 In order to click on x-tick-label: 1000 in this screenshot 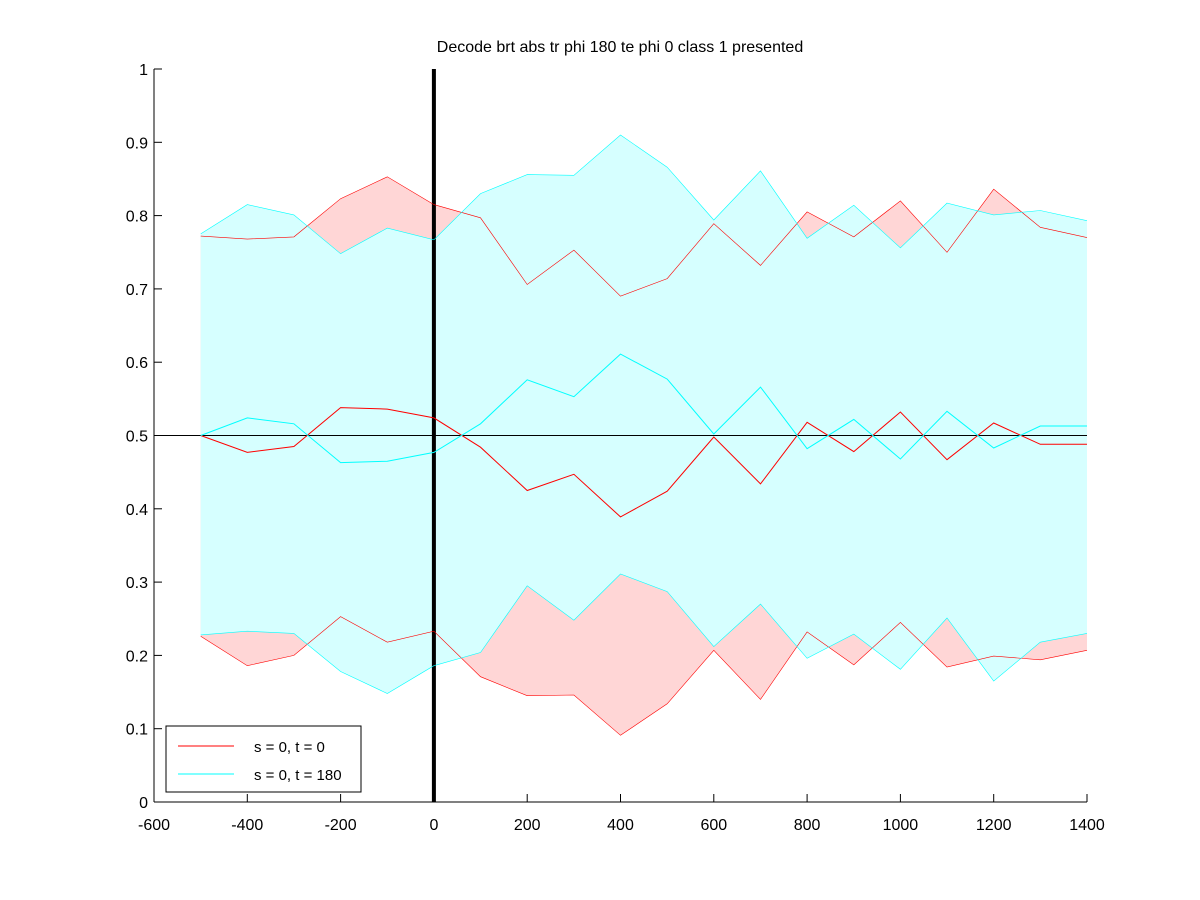, I will do `click(901, 825)`.